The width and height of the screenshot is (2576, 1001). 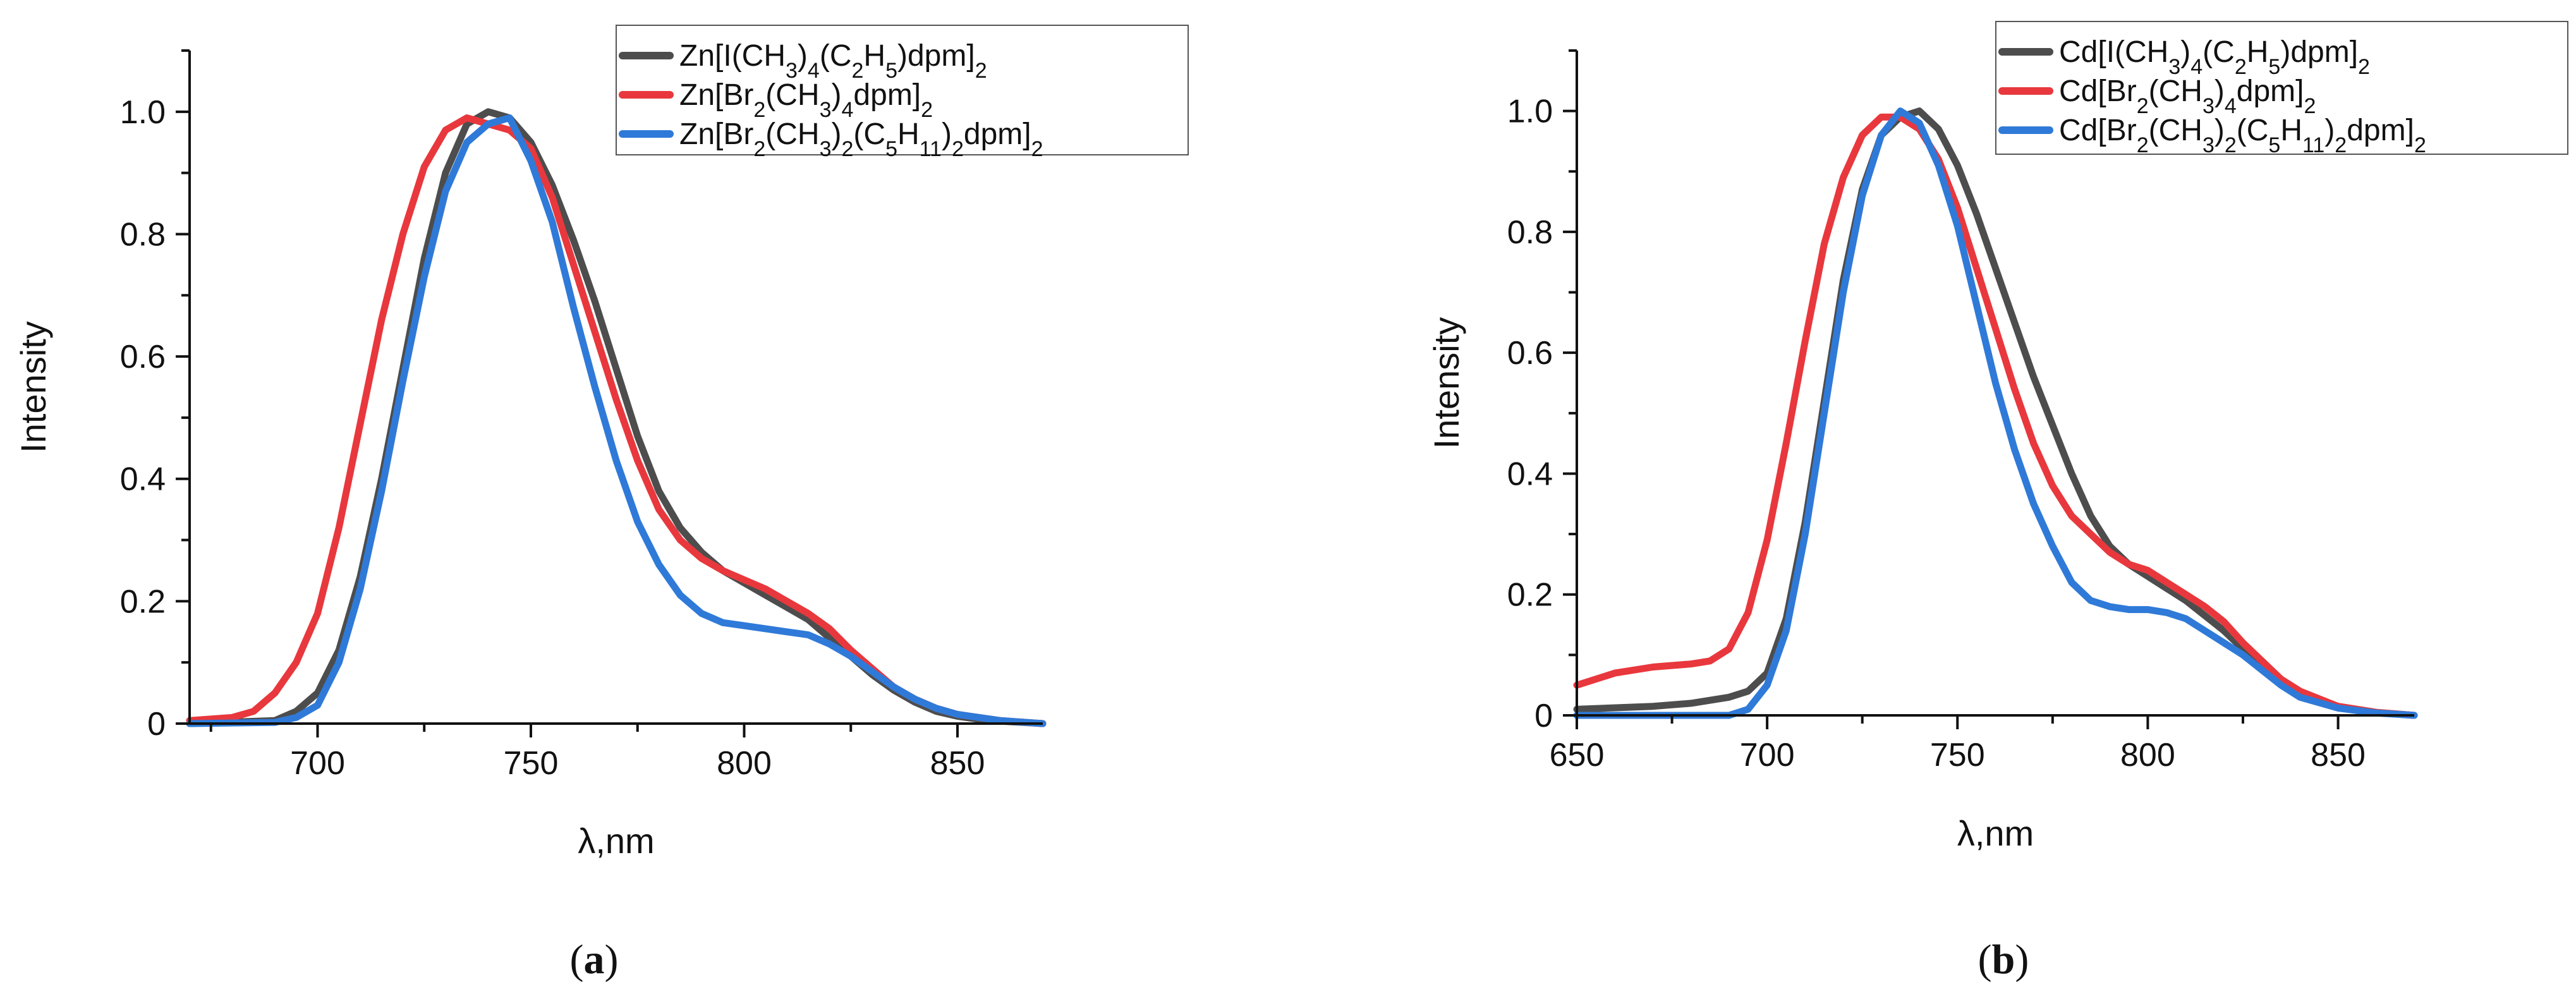 What do you see at coordinates (595, 960) in the screenshot?
I see `panel-label: (a)` at bounding box center [595, 960].